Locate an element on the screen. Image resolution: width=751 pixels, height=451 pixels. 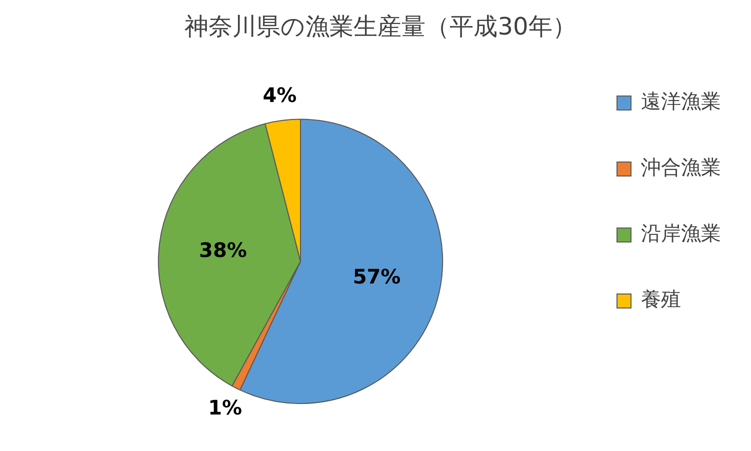
data-label: 1% is located at coordinates (225, 408).